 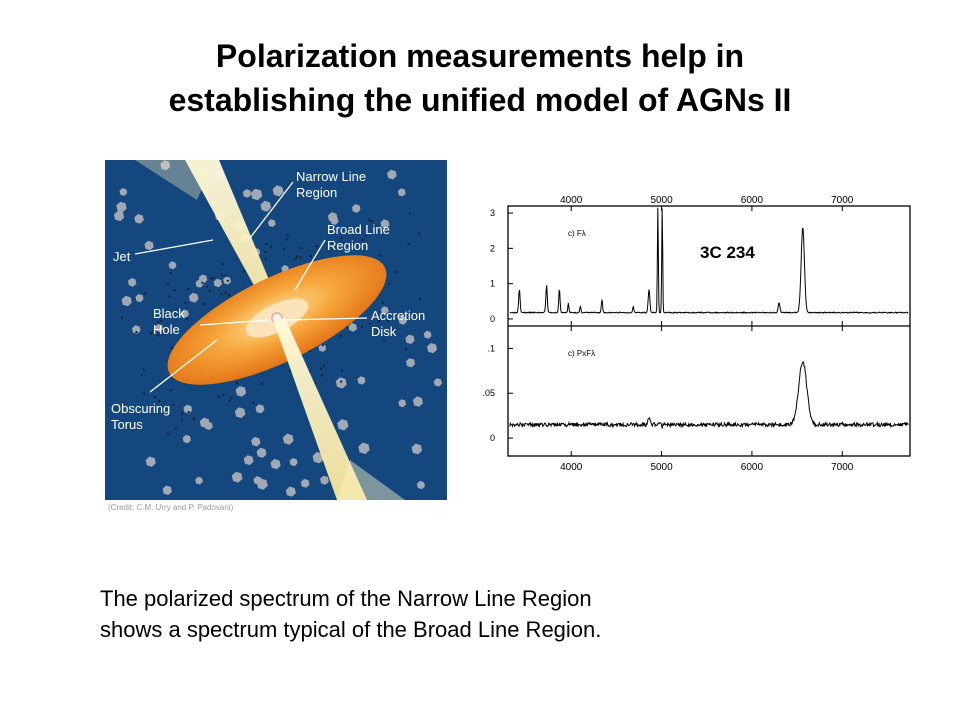 What do you see at coordinates (842, 200) in the screenshot?
I see `x-tick-label-top: 7000` at bounding box center [842, 200].